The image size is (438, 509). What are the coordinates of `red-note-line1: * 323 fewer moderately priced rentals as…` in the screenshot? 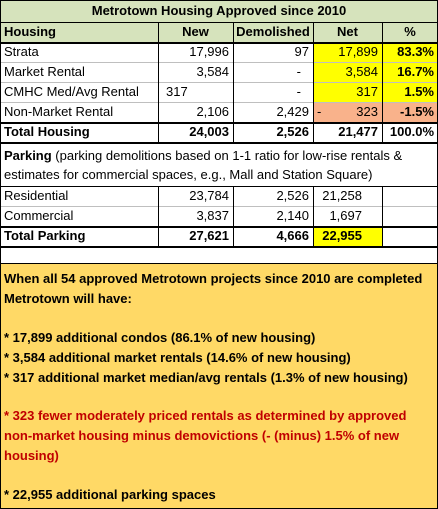 It's located at (205, 415).